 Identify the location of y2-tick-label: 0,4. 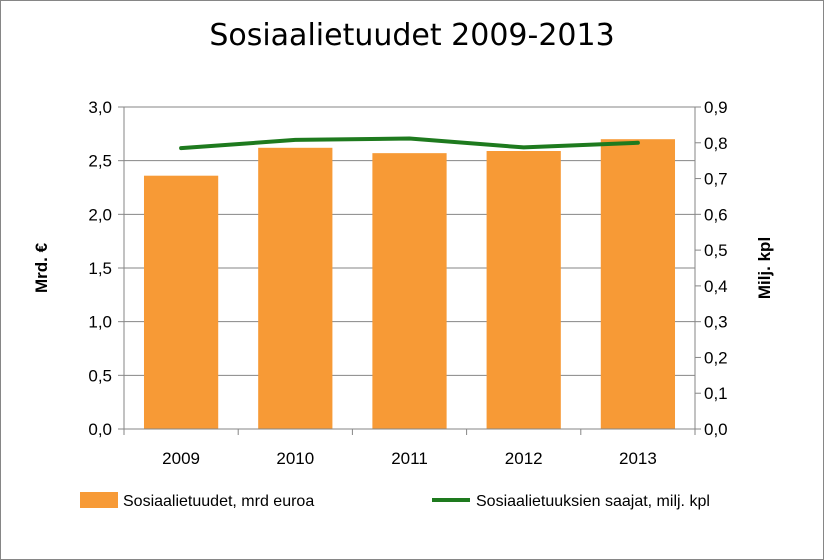
(716, 286).